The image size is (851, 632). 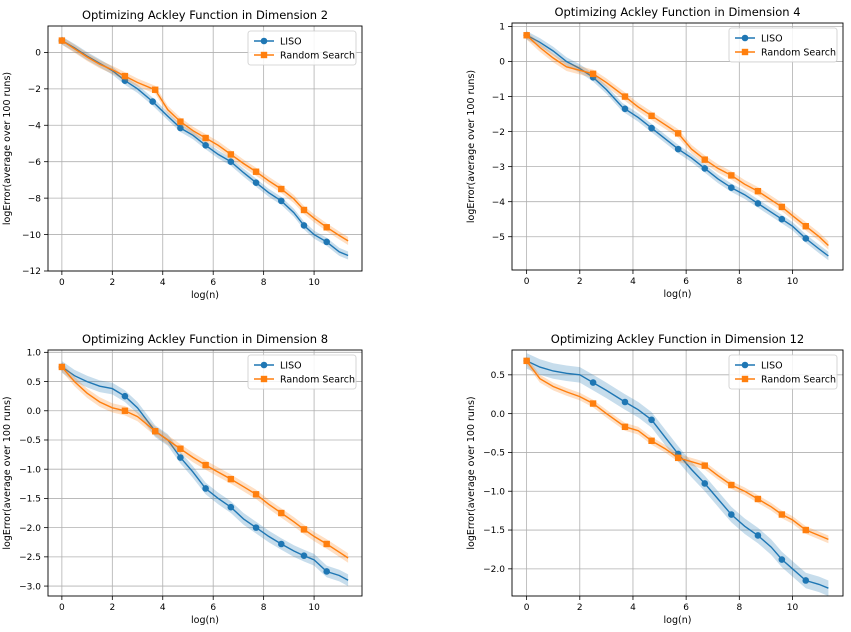 I want to click on y-tick-label: 1.0, so click(x=34, y=354).